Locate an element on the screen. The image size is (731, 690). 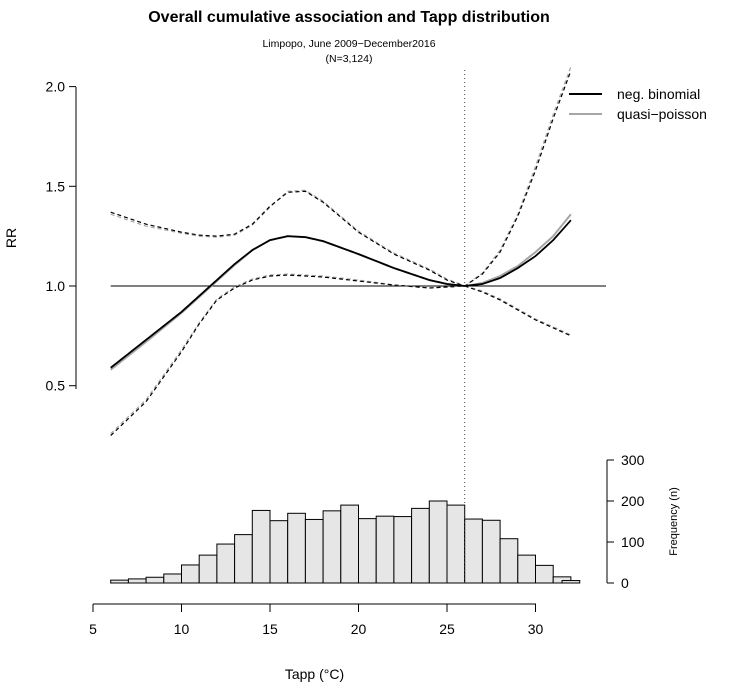
rr-curves is located at coordinates (341, 292).